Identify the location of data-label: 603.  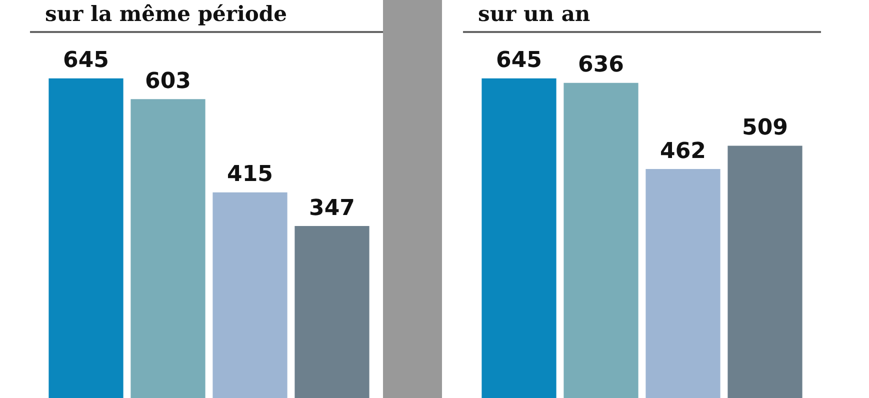
(168, 81).